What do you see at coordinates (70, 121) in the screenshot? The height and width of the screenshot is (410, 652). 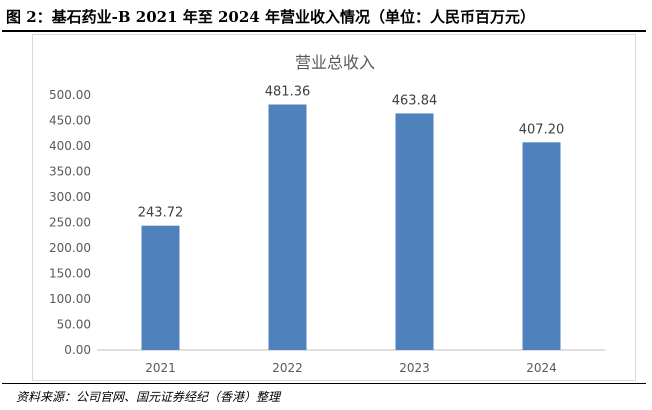 I see `y-tick-label: 450.00` at bounding box center [70, 121].